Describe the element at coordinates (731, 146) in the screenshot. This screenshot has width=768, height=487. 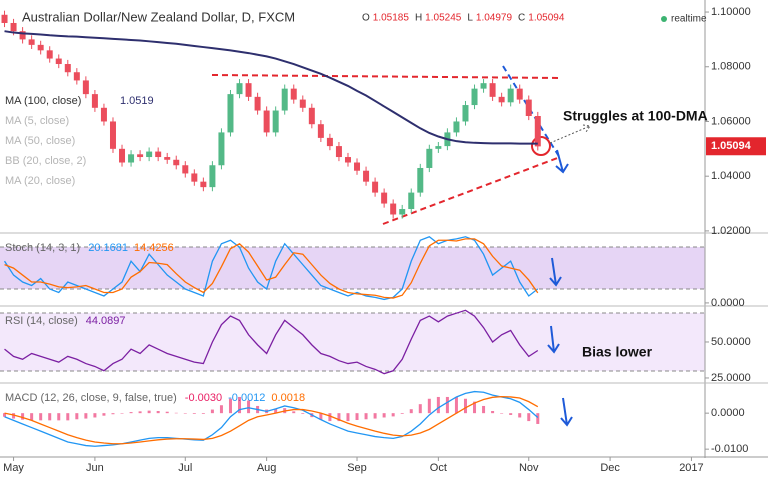
I see `last-price-label: 1.05094` at that location.